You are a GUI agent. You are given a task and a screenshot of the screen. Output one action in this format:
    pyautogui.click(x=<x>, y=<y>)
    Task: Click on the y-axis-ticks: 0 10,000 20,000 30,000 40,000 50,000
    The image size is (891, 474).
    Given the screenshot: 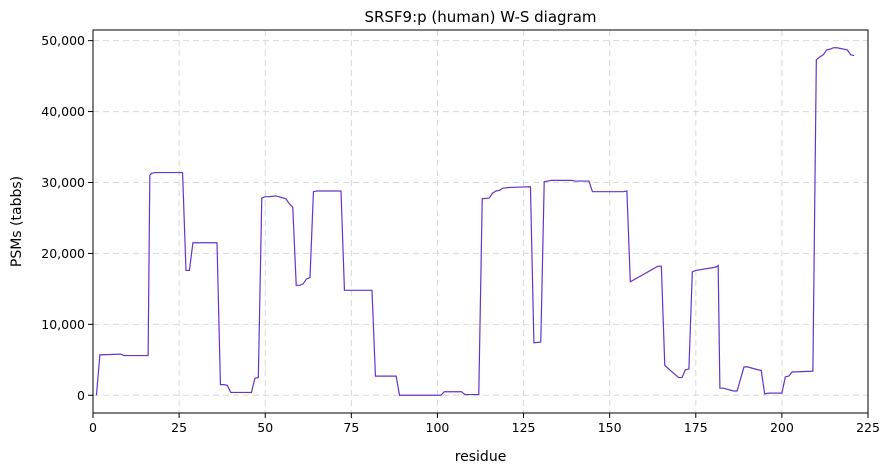 What is the action you would take?
    pyautogui.click(x=67, y=218)
    